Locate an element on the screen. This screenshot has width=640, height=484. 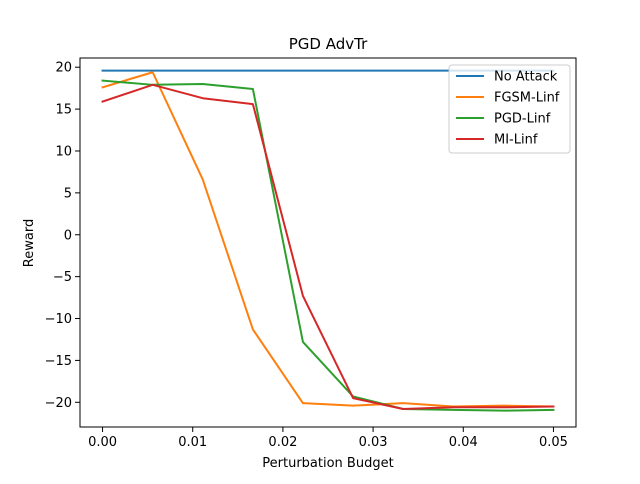
x-tick-label: 0.04 is located at coordinates (463, 442).